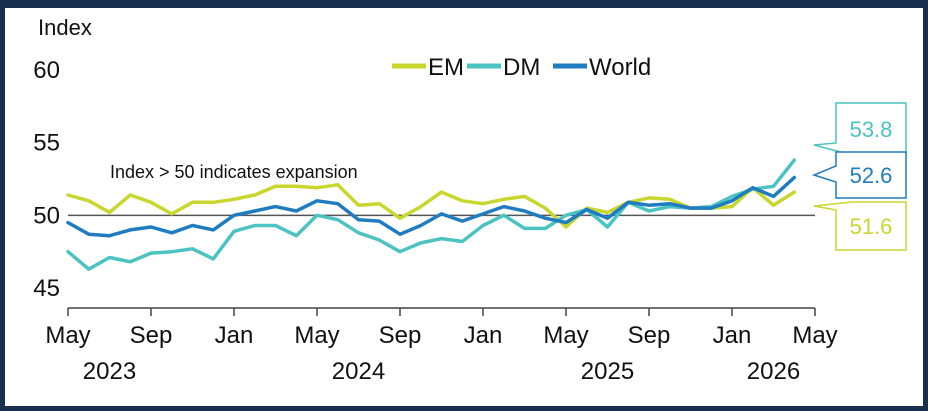 Image resolution: width=928 pixels, height=411 pixels. What do you see at coordinates (234, 172) in the screenshot?
I see `reference-line-label: Index > 50 indicates expansion` at bounding box center [234, 172].